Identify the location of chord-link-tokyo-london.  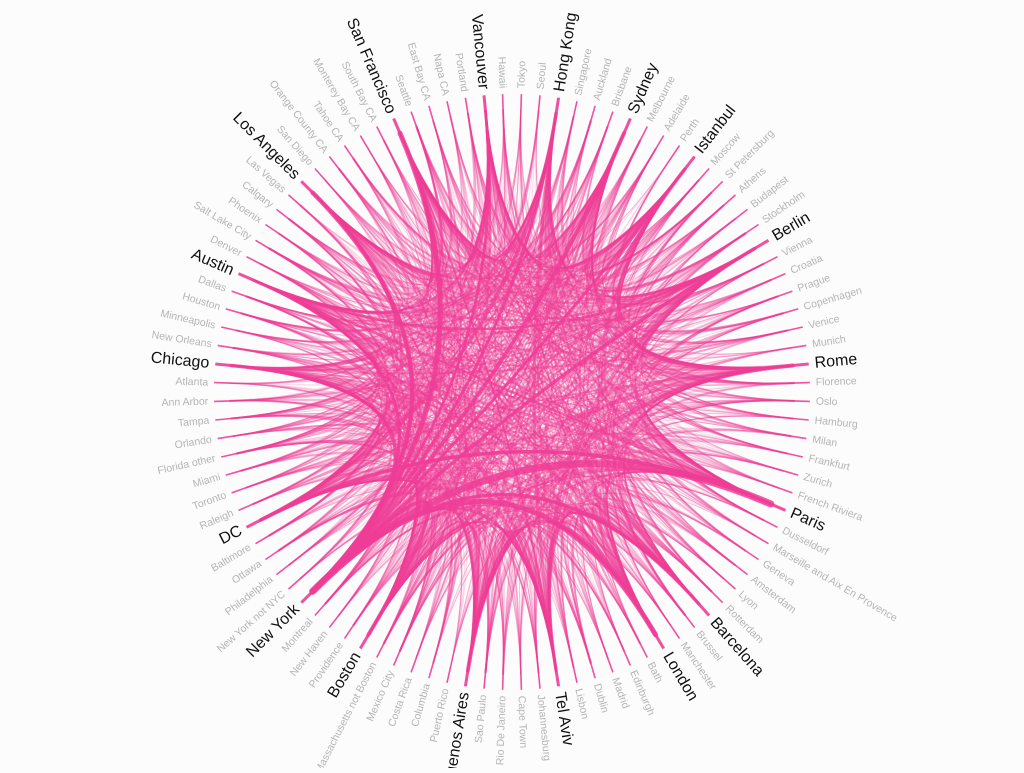
(588, 372).